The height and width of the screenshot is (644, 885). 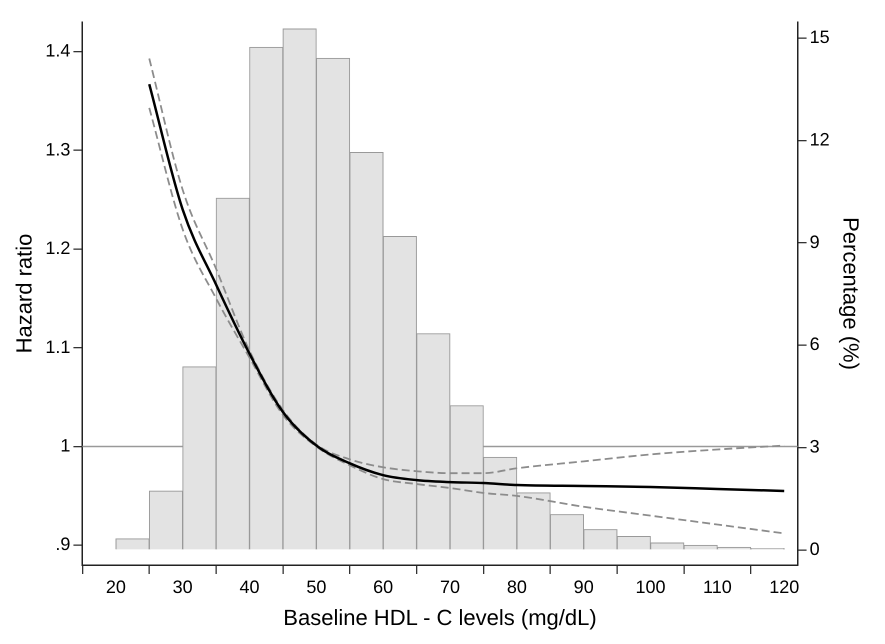 I want to click on y2-tick-label: 6, so click(x=815, y=344).